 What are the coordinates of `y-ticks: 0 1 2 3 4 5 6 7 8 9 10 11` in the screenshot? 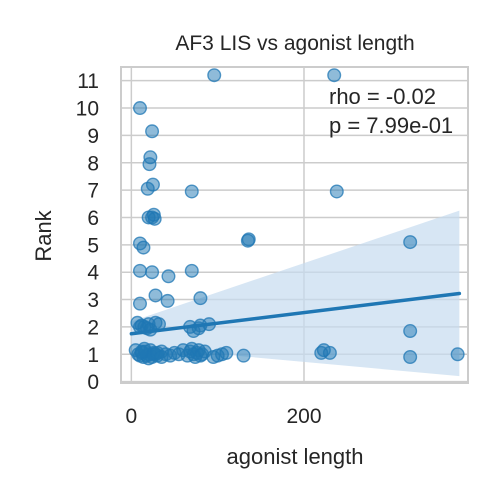 It's located at (88, 232).